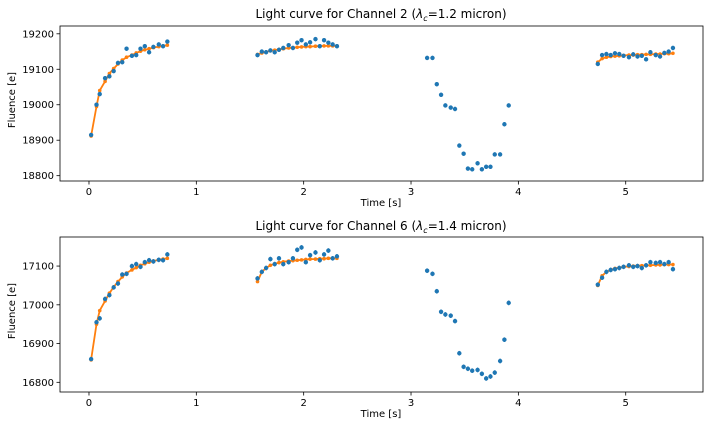  Describe the element at coordinates (38, 34) in the screenshot. I see `y-tick-label: 19200` at that location.